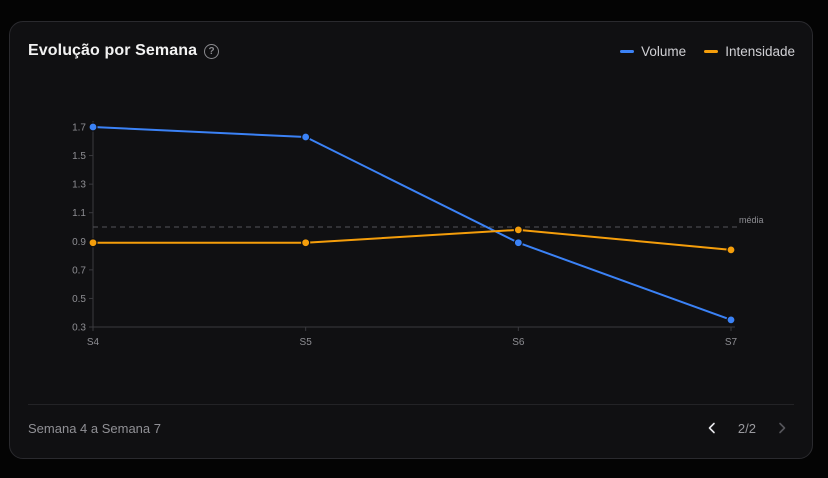 The width and height of the screenshot is (828, 478). Describe the element at coordinates (751, 220) in the screenshot. I see `reference-line-label: média` at that location.